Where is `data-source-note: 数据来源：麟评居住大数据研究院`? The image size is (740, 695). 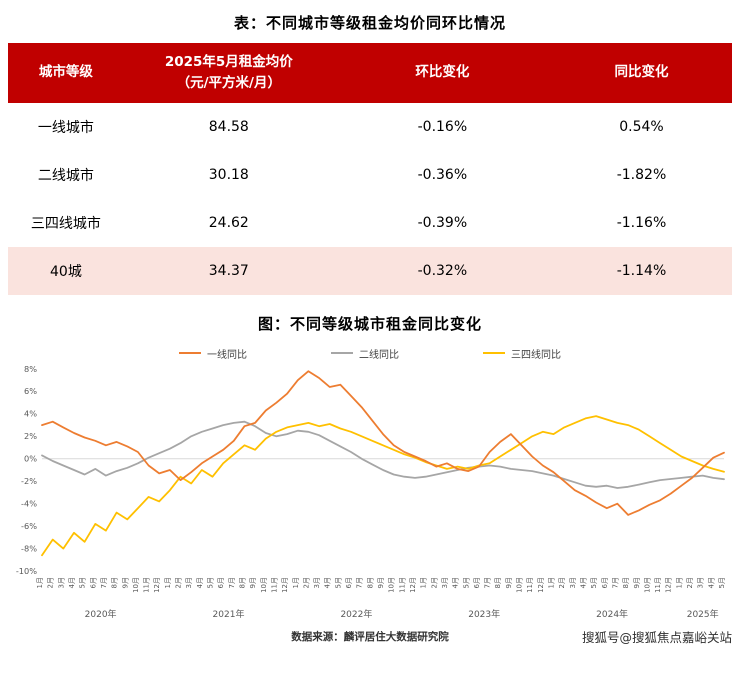 data-source-note: 数据来源：麟评居住大数据研究院 is located at coordinates (370, 636).